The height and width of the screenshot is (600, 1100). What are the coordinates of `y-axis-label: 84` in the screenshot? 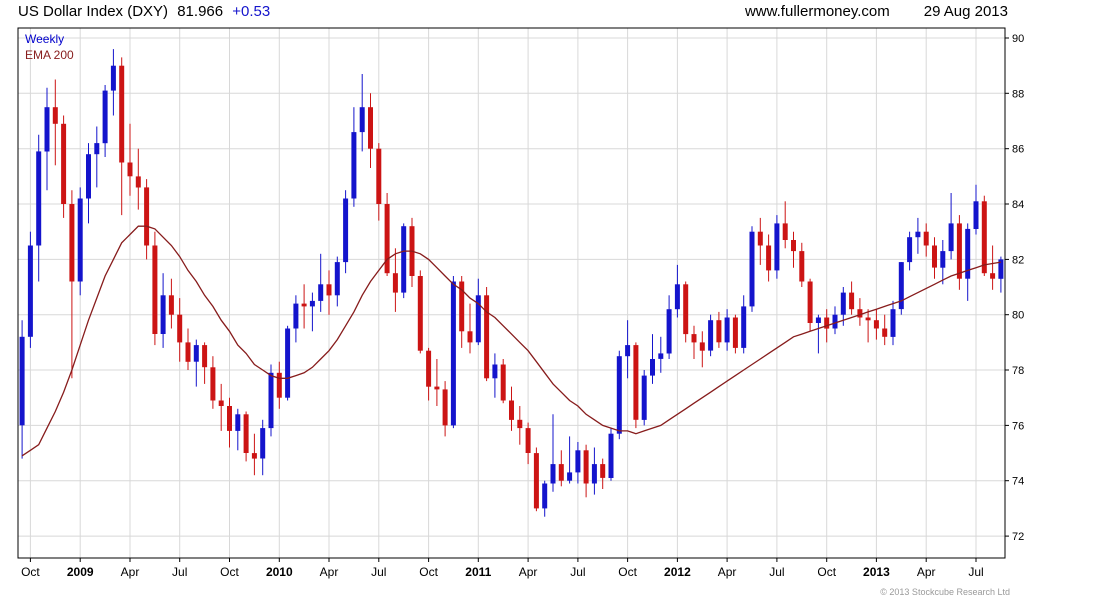 It's located at (1018, 205).